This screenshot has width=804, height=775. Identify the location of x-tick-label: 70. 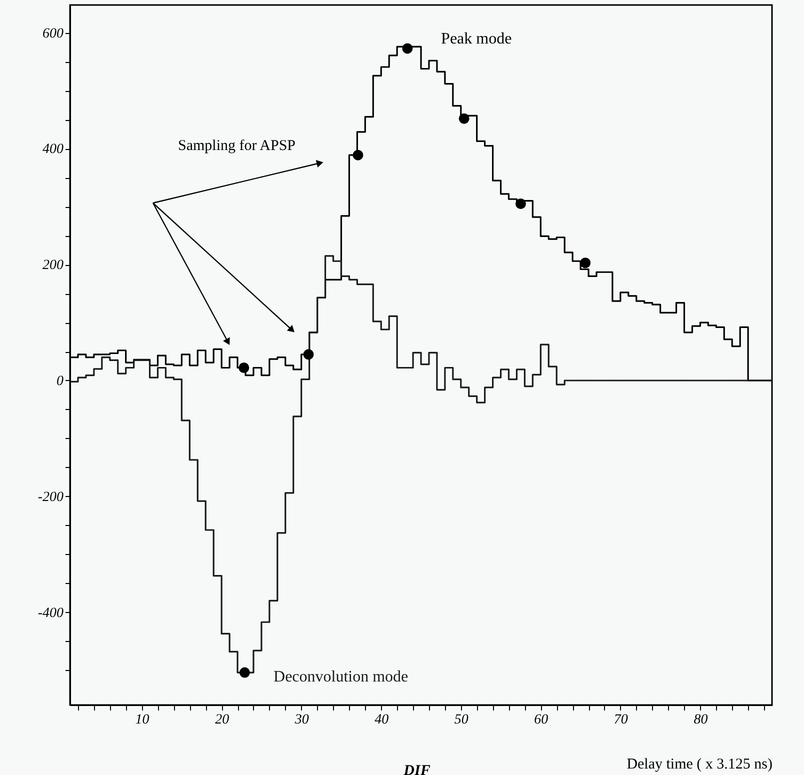
(621, 720).